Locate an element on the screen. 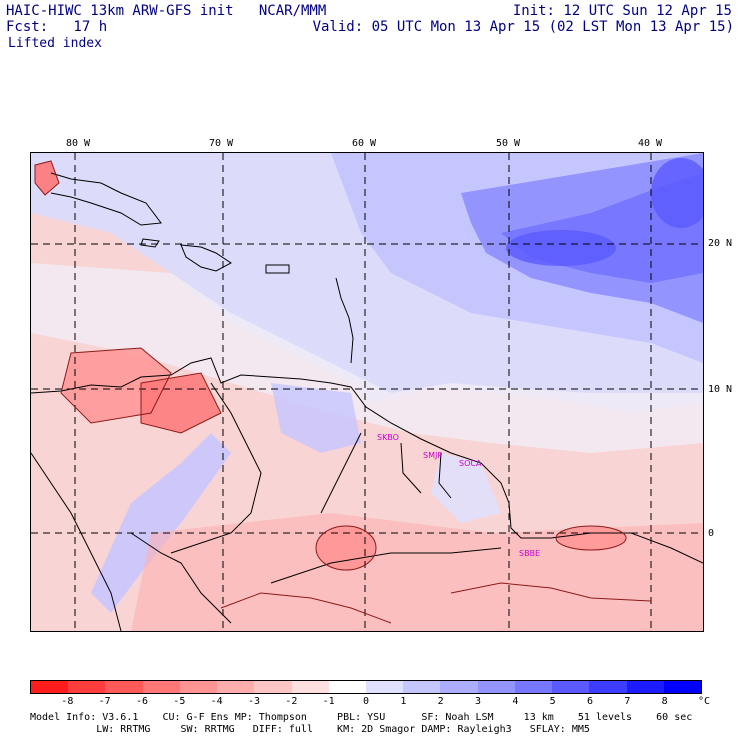 The image size is (740, 740). header-field-name: Lifted index is located at coordinates (55, 43).